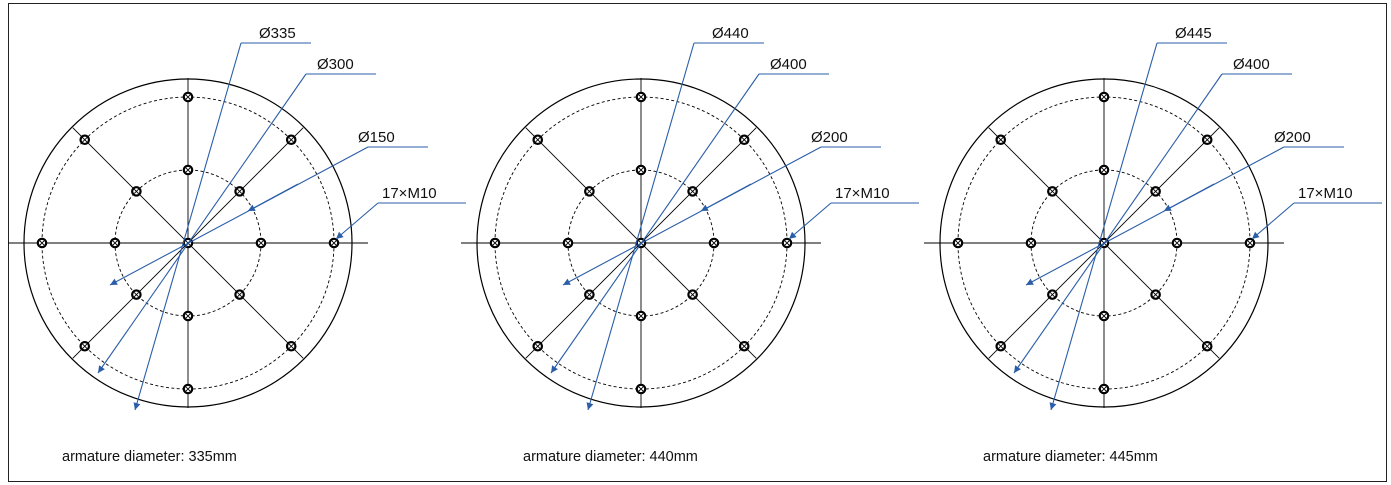 The width and height of the screenshot is (1391, 485). What do you see at coordinates (610, 457) in the screenshot?
I see `armature-caption: armature diameter: 440mm` at bounding box center [610, 457].